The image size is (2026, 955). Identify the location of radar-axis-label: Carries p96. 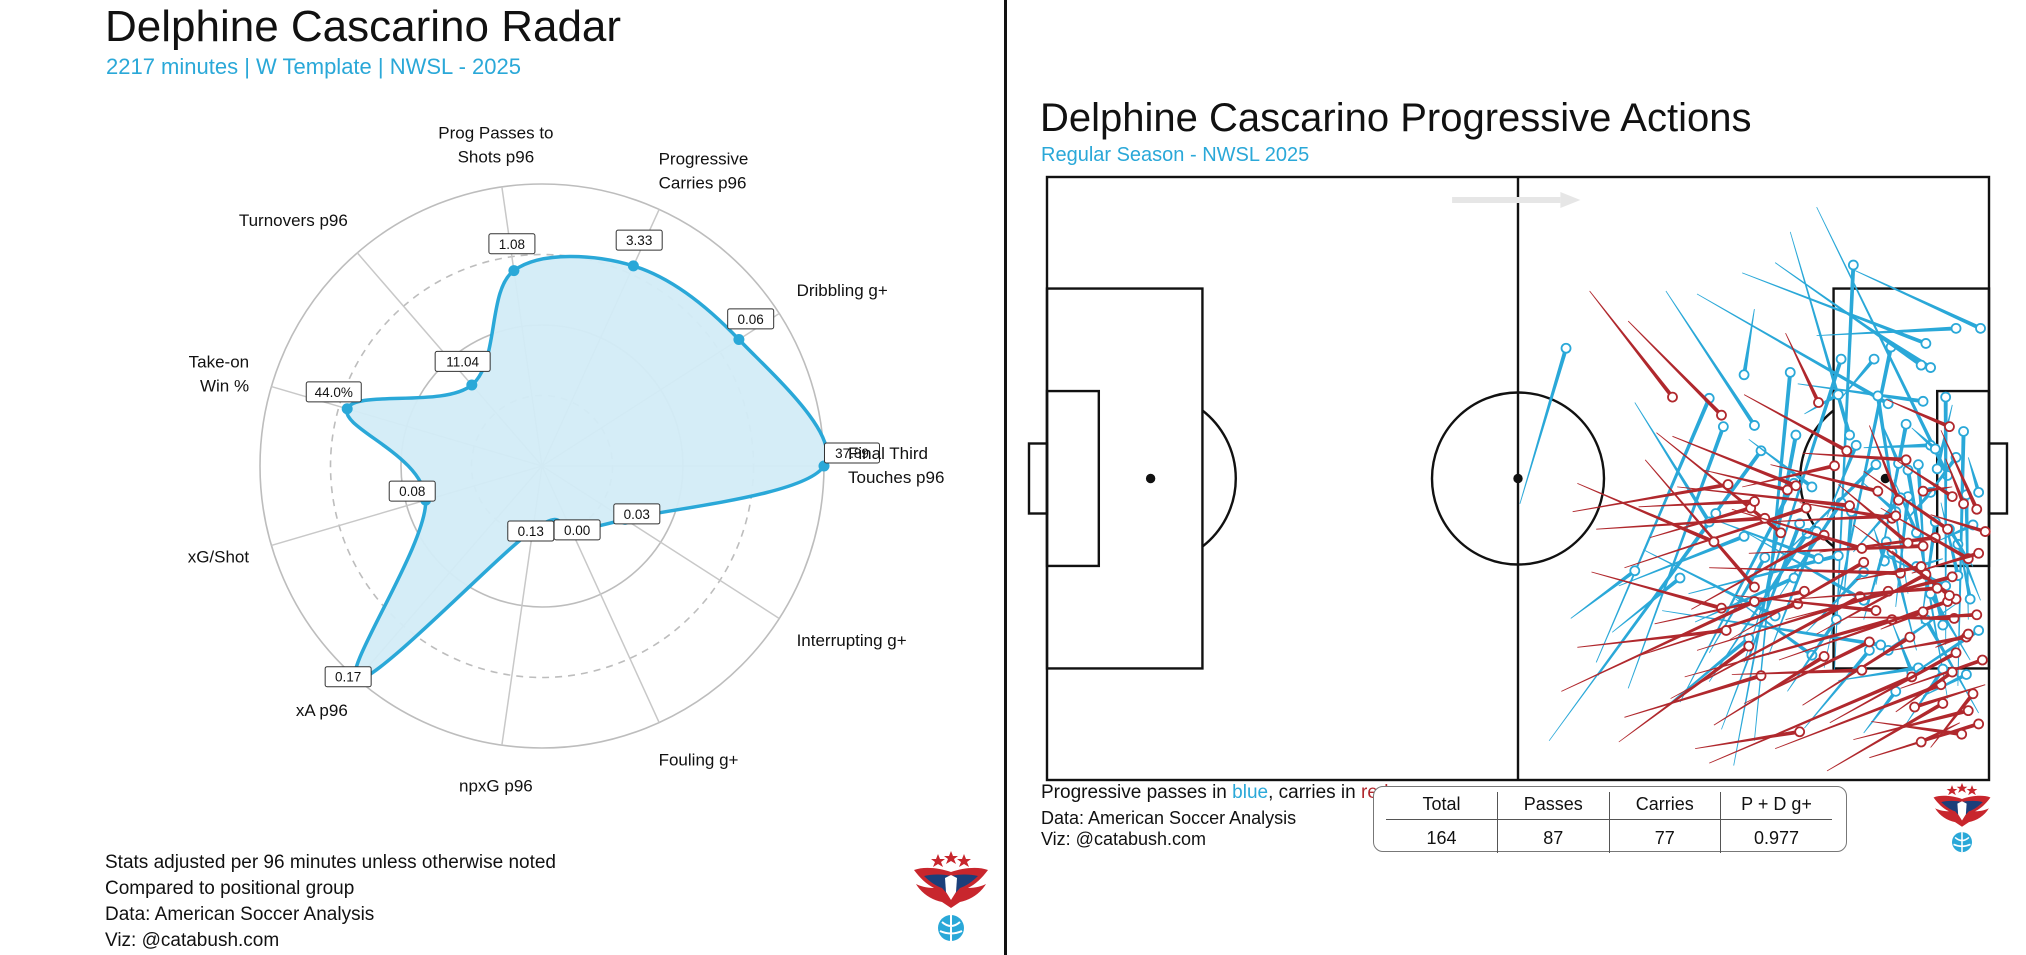
(703, 182).